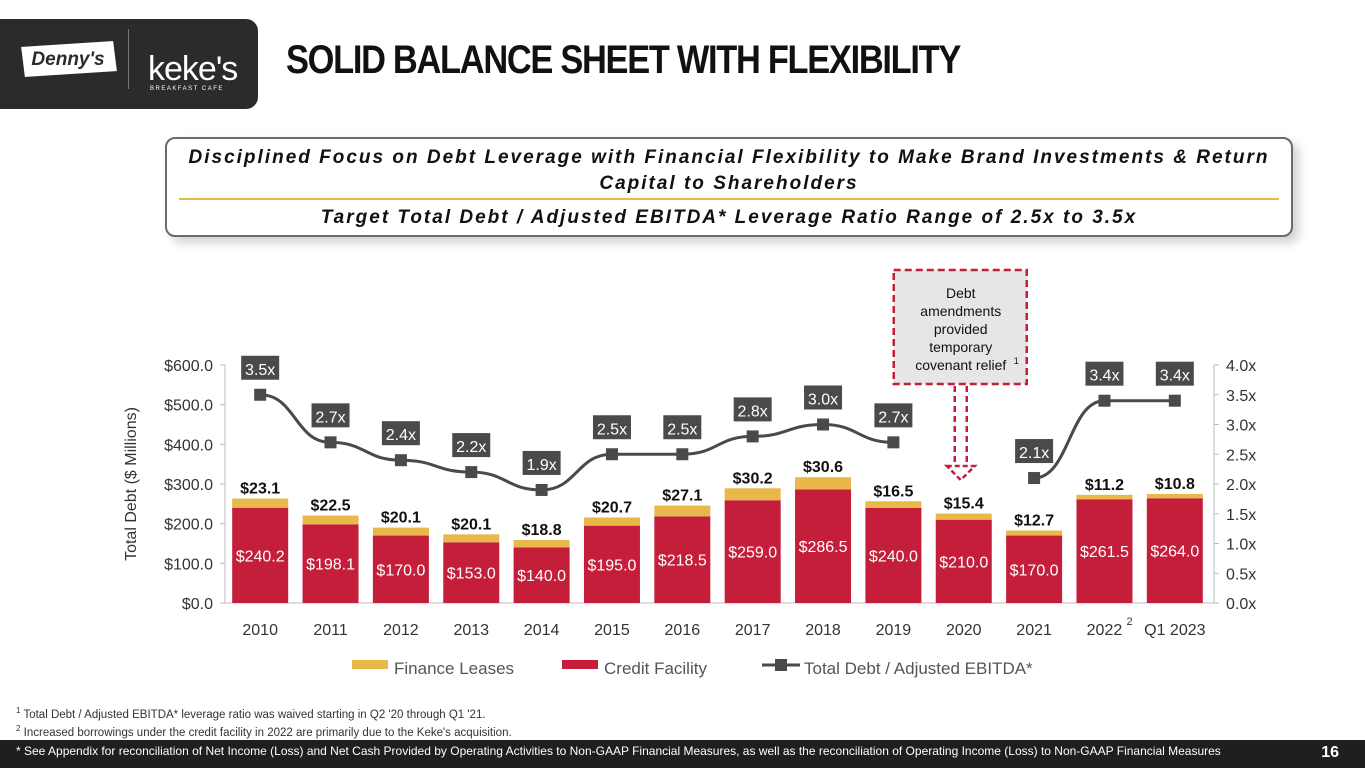 The height and width of the screenshot is (768, 1365). Describe the element at coordinates (753, 411) in the screenshot. I see `ratio-label: 2.8x` at that location.